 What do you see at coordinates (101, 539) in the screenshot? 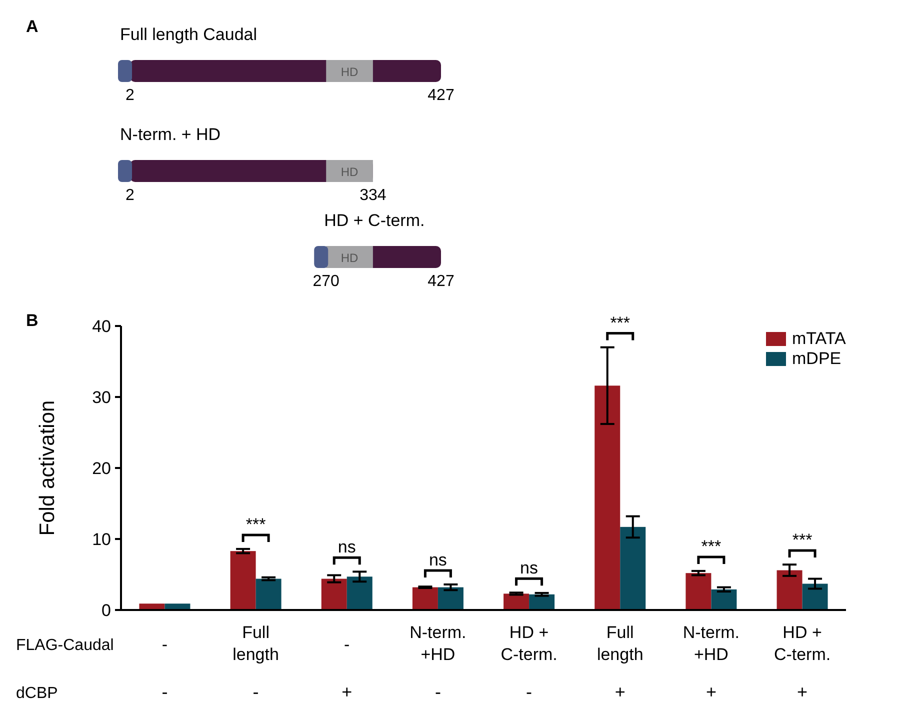
I see `y-tick-label: 10` at bounding box center [101, 539].